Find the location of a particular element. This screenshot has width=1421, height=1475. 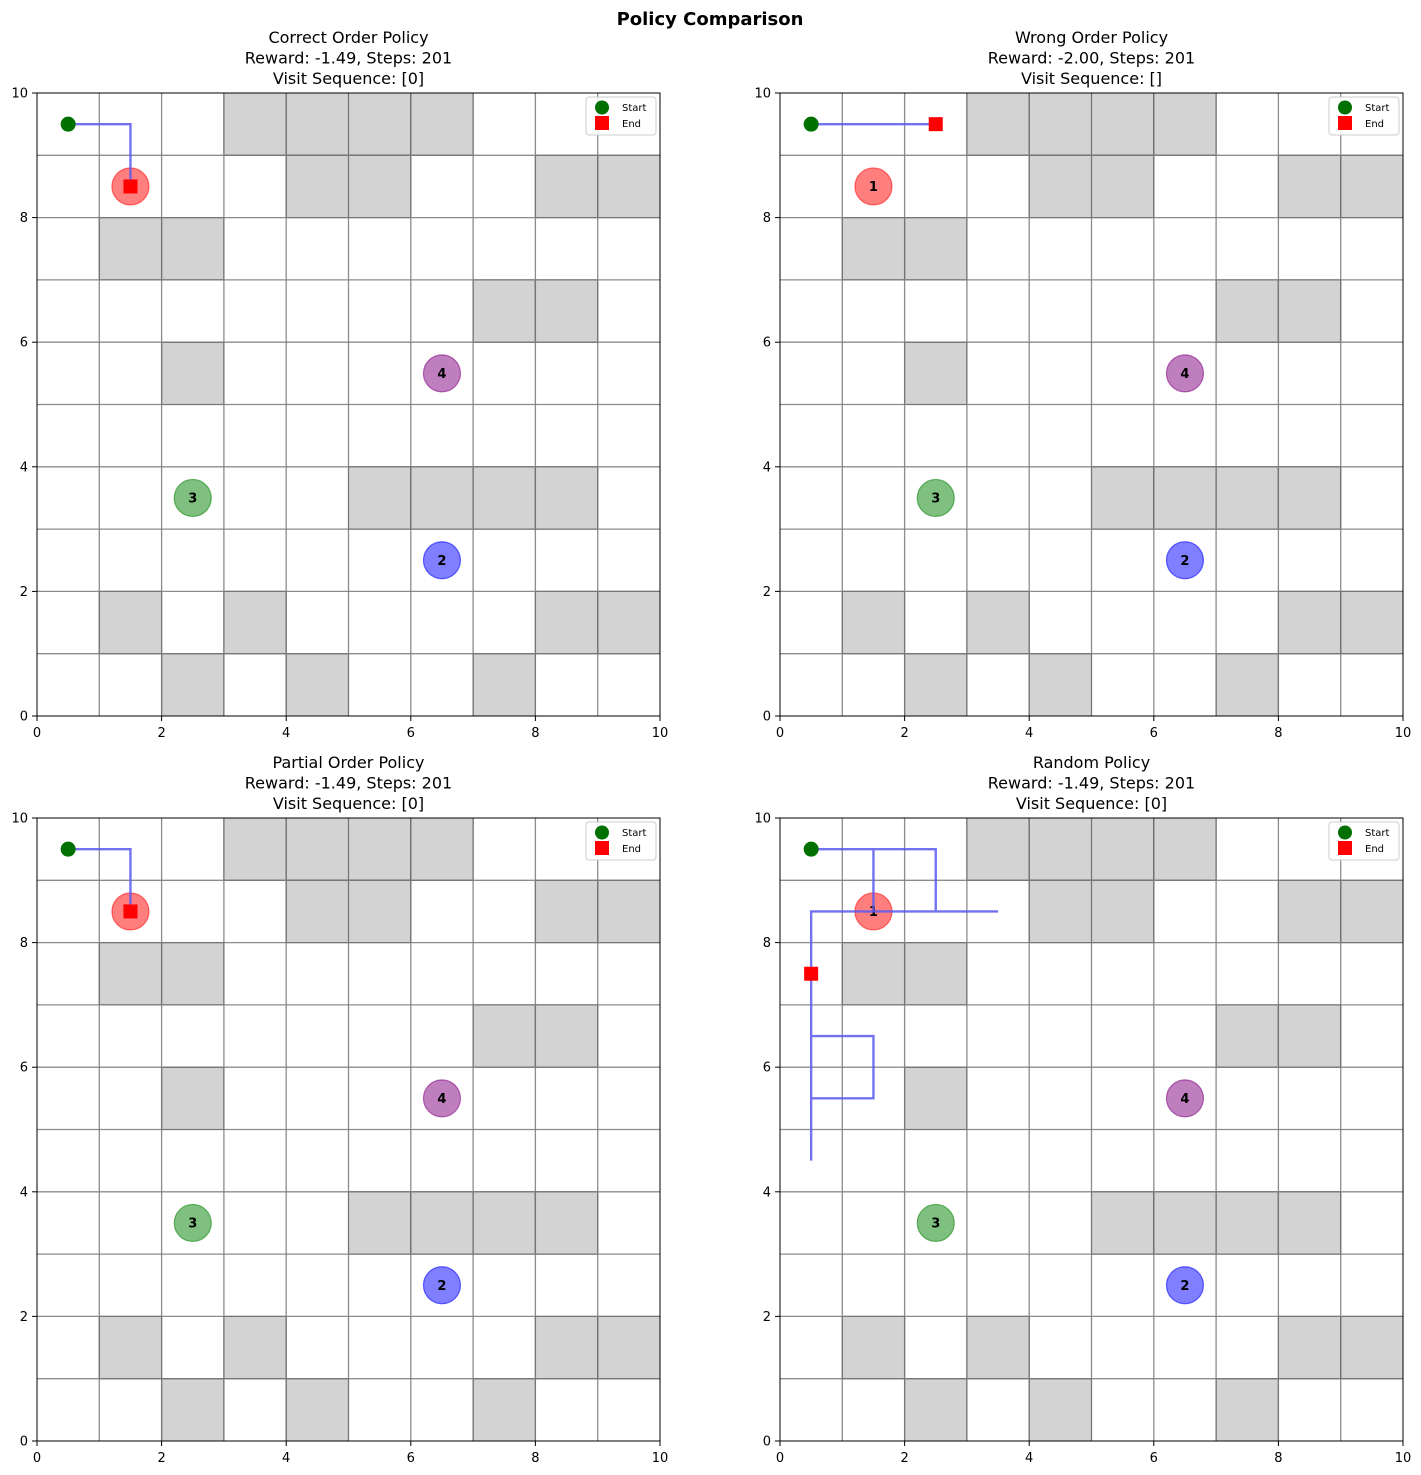

panel-title-line: Partial Order Policy is located at coordinates (349, 762).